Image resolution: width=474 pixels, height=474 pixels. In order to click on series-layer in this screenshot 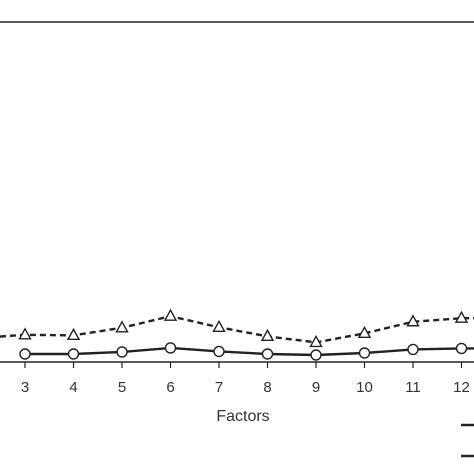, I will do `click(237, 334)`.